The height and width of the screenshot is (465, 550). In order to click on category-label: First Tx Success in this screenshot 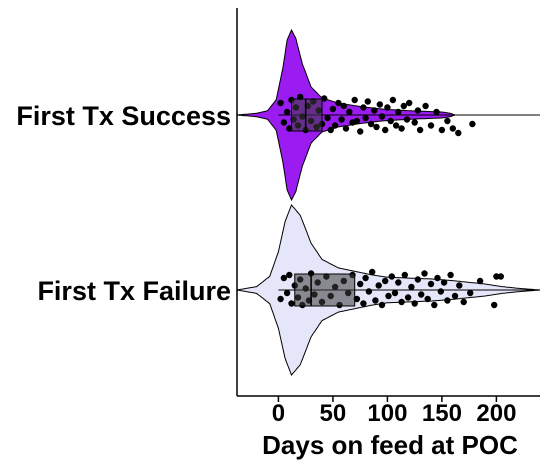, I will do `click(123, 116)`.